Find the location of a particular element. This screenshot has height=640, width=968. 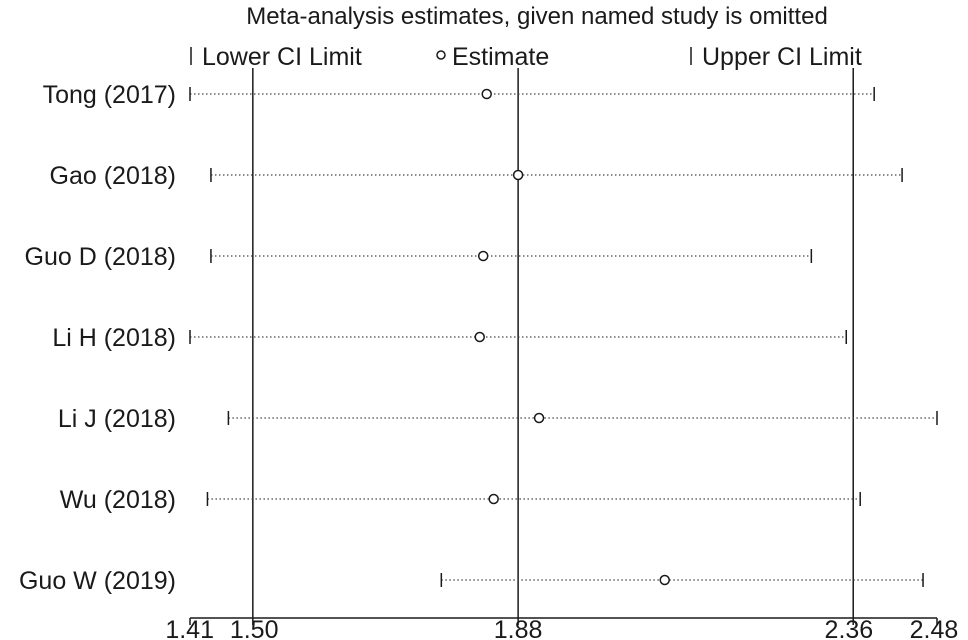

x-tick-label: 1.50 is located at coordinates (254, 628).